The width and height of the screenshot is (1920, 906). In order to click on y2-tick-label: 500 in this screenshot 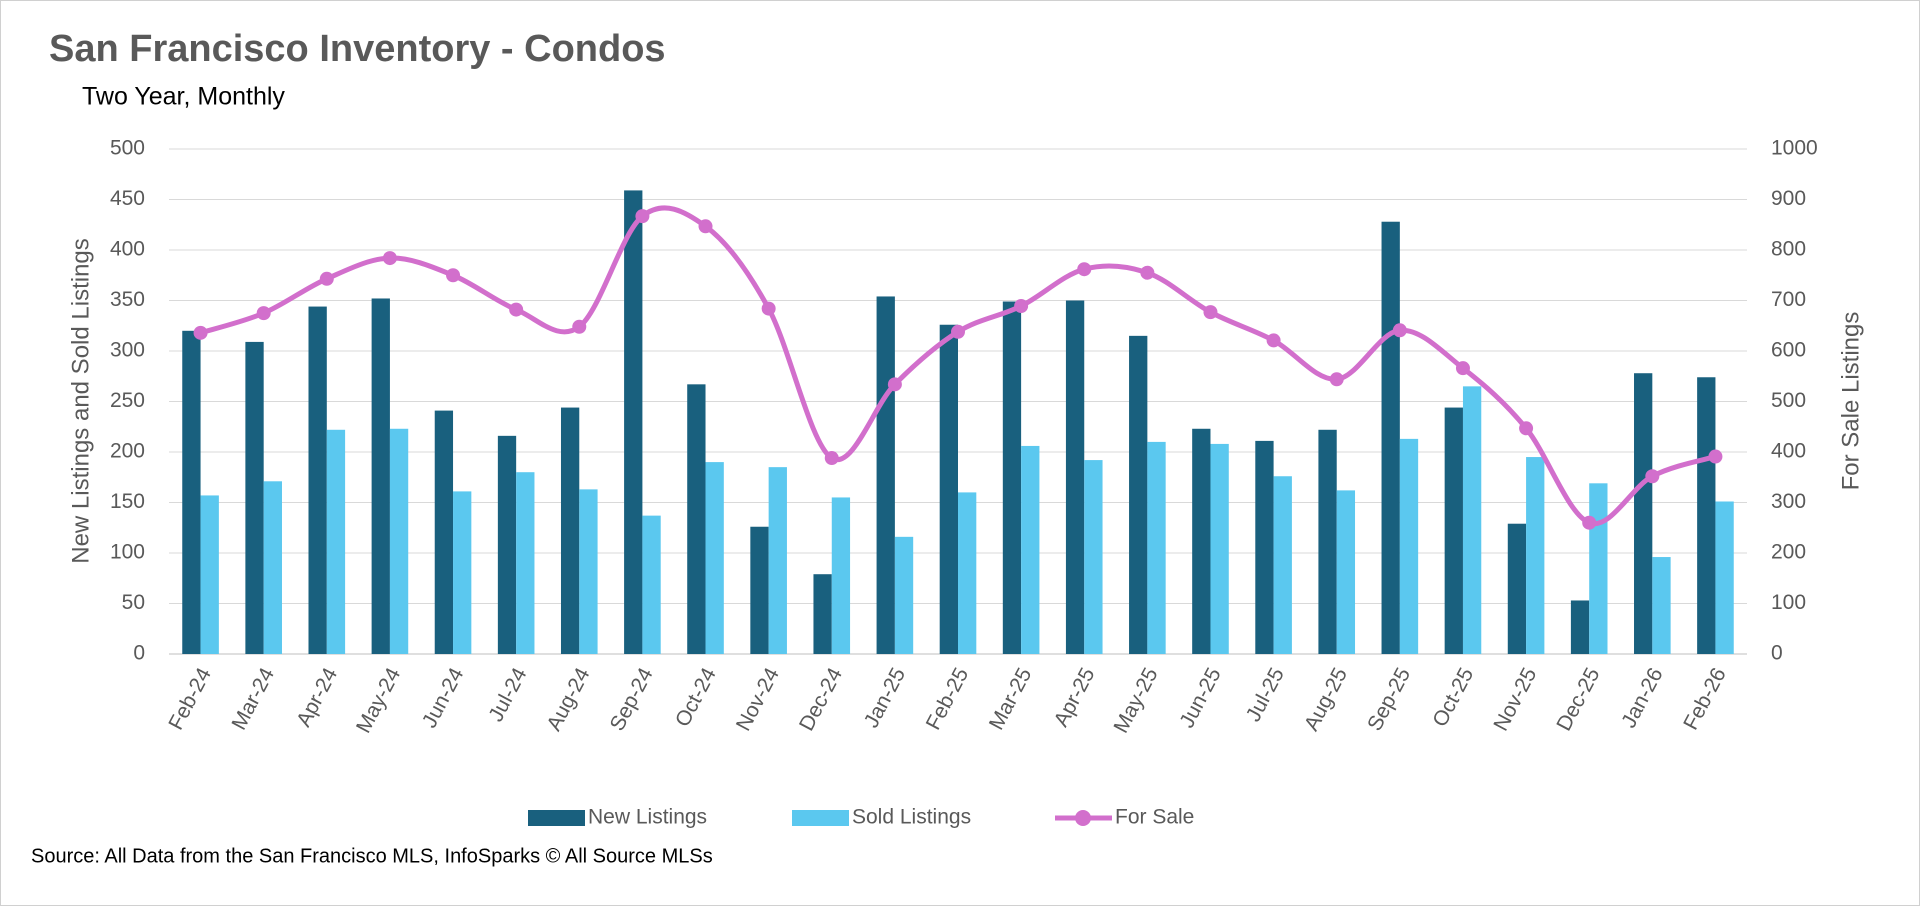, I will do `click(1788, 400)`.